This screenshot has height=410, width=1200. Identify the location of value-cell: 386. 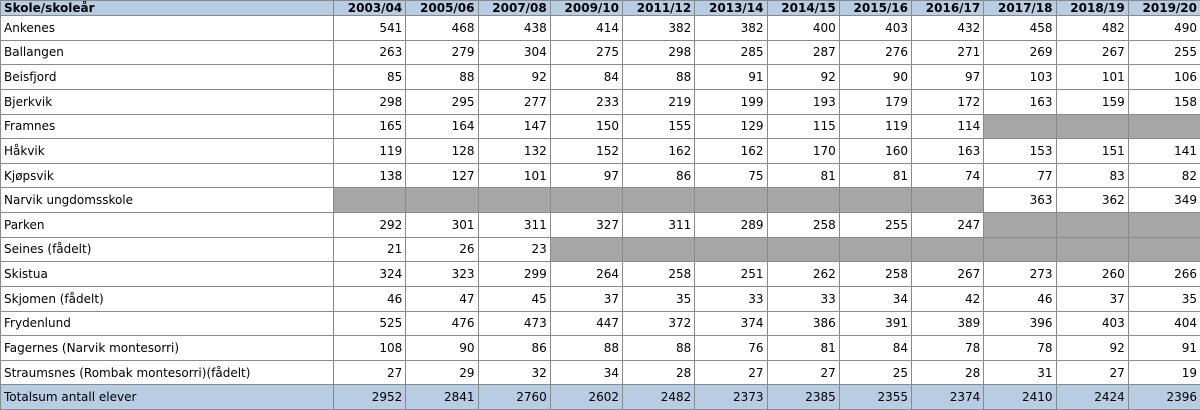
(803, 323).